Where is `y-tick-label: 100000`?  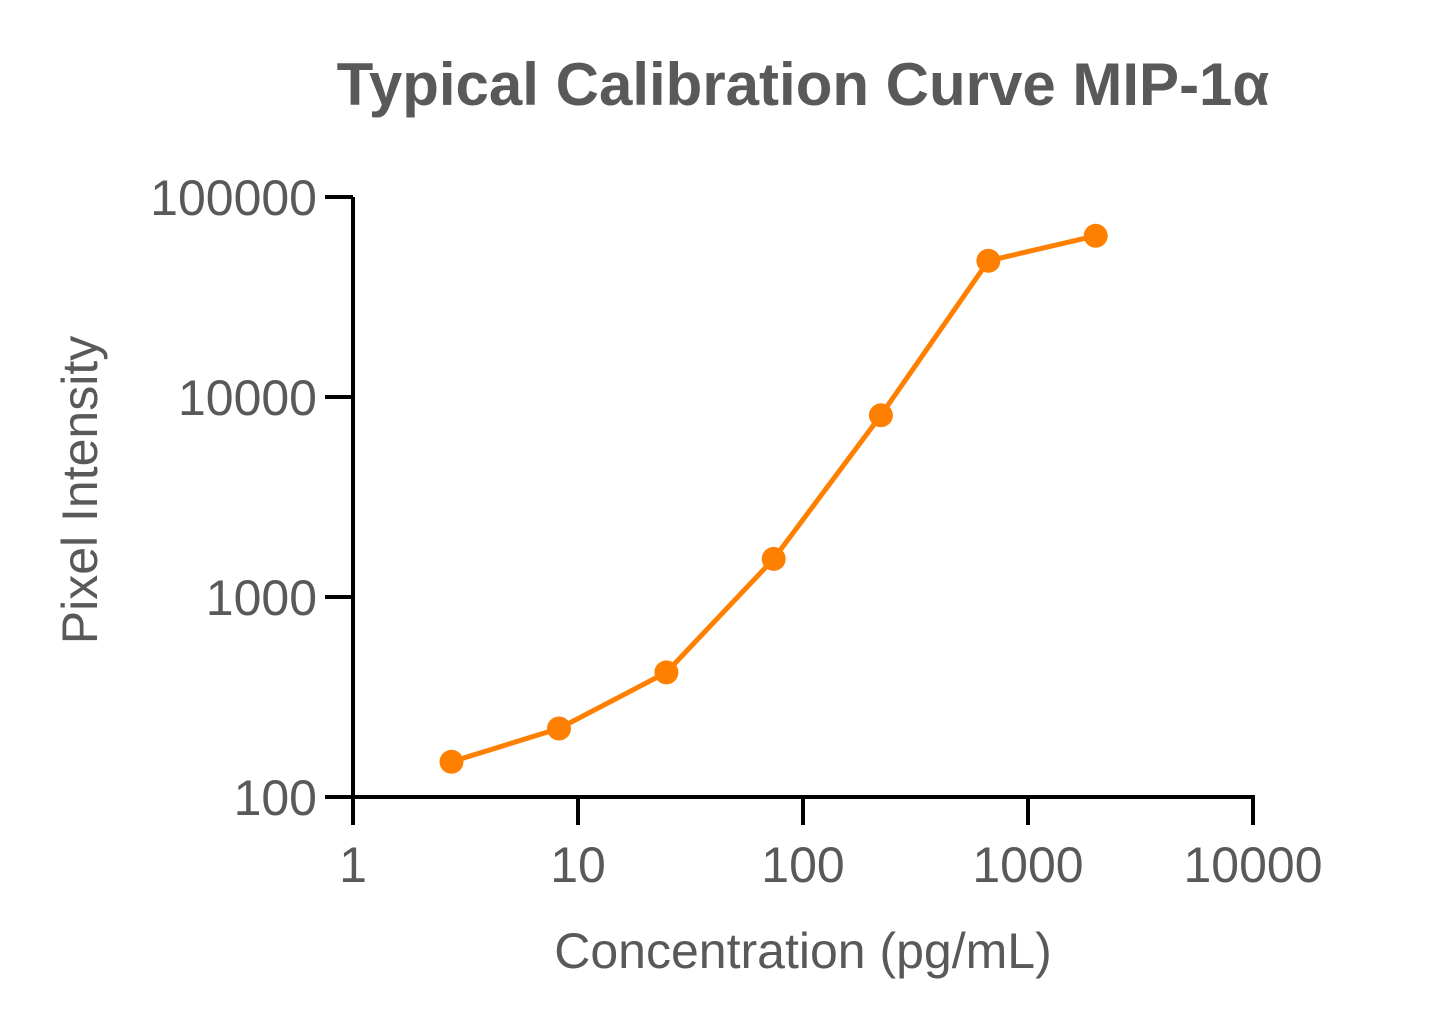
y-tick-label: 100000 is located at coordinates (233, 198).